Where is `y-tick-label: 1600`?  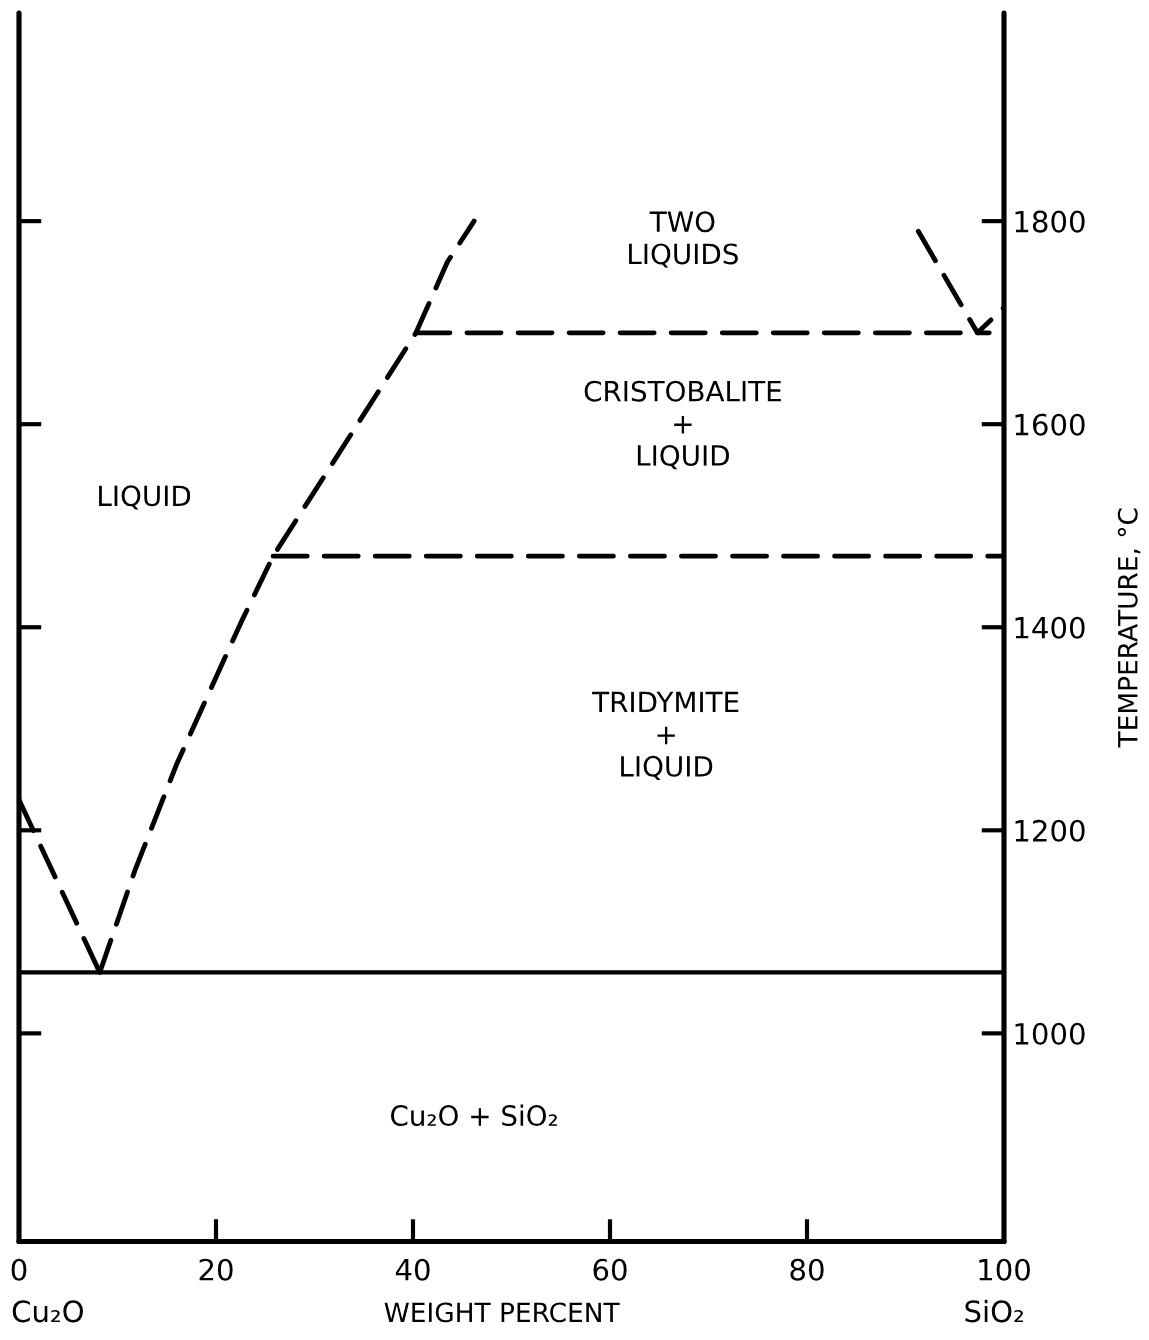 y-tick-label: 1600 is located at coordinates (1050, 424).